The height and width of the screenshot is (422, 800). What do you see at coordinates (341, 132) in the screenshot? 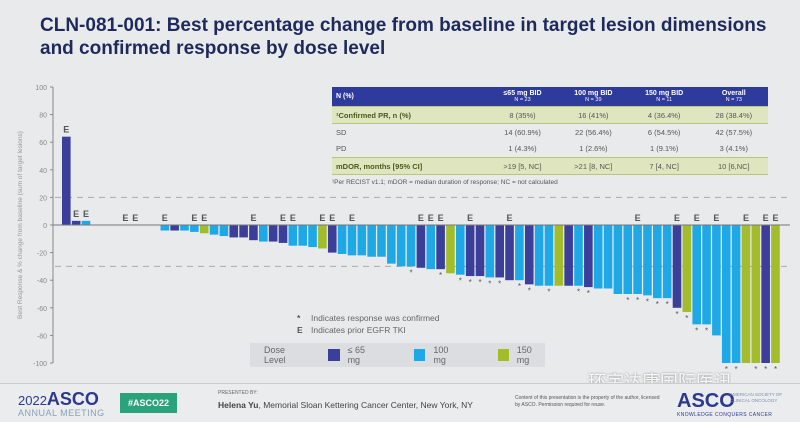
I see `table-cell: SD` at bounding box center [341, 132].